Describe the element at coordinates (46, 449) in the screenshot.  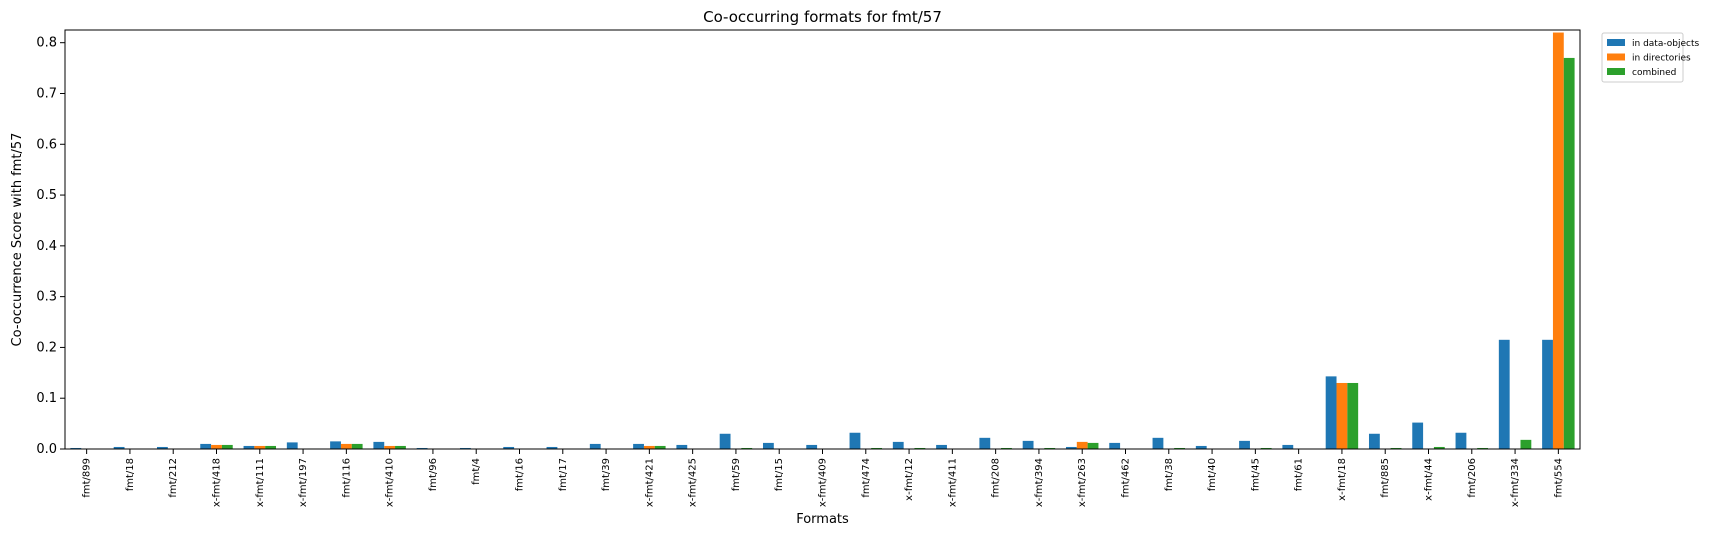
I see `y-tick-label: 0.0` at that location.